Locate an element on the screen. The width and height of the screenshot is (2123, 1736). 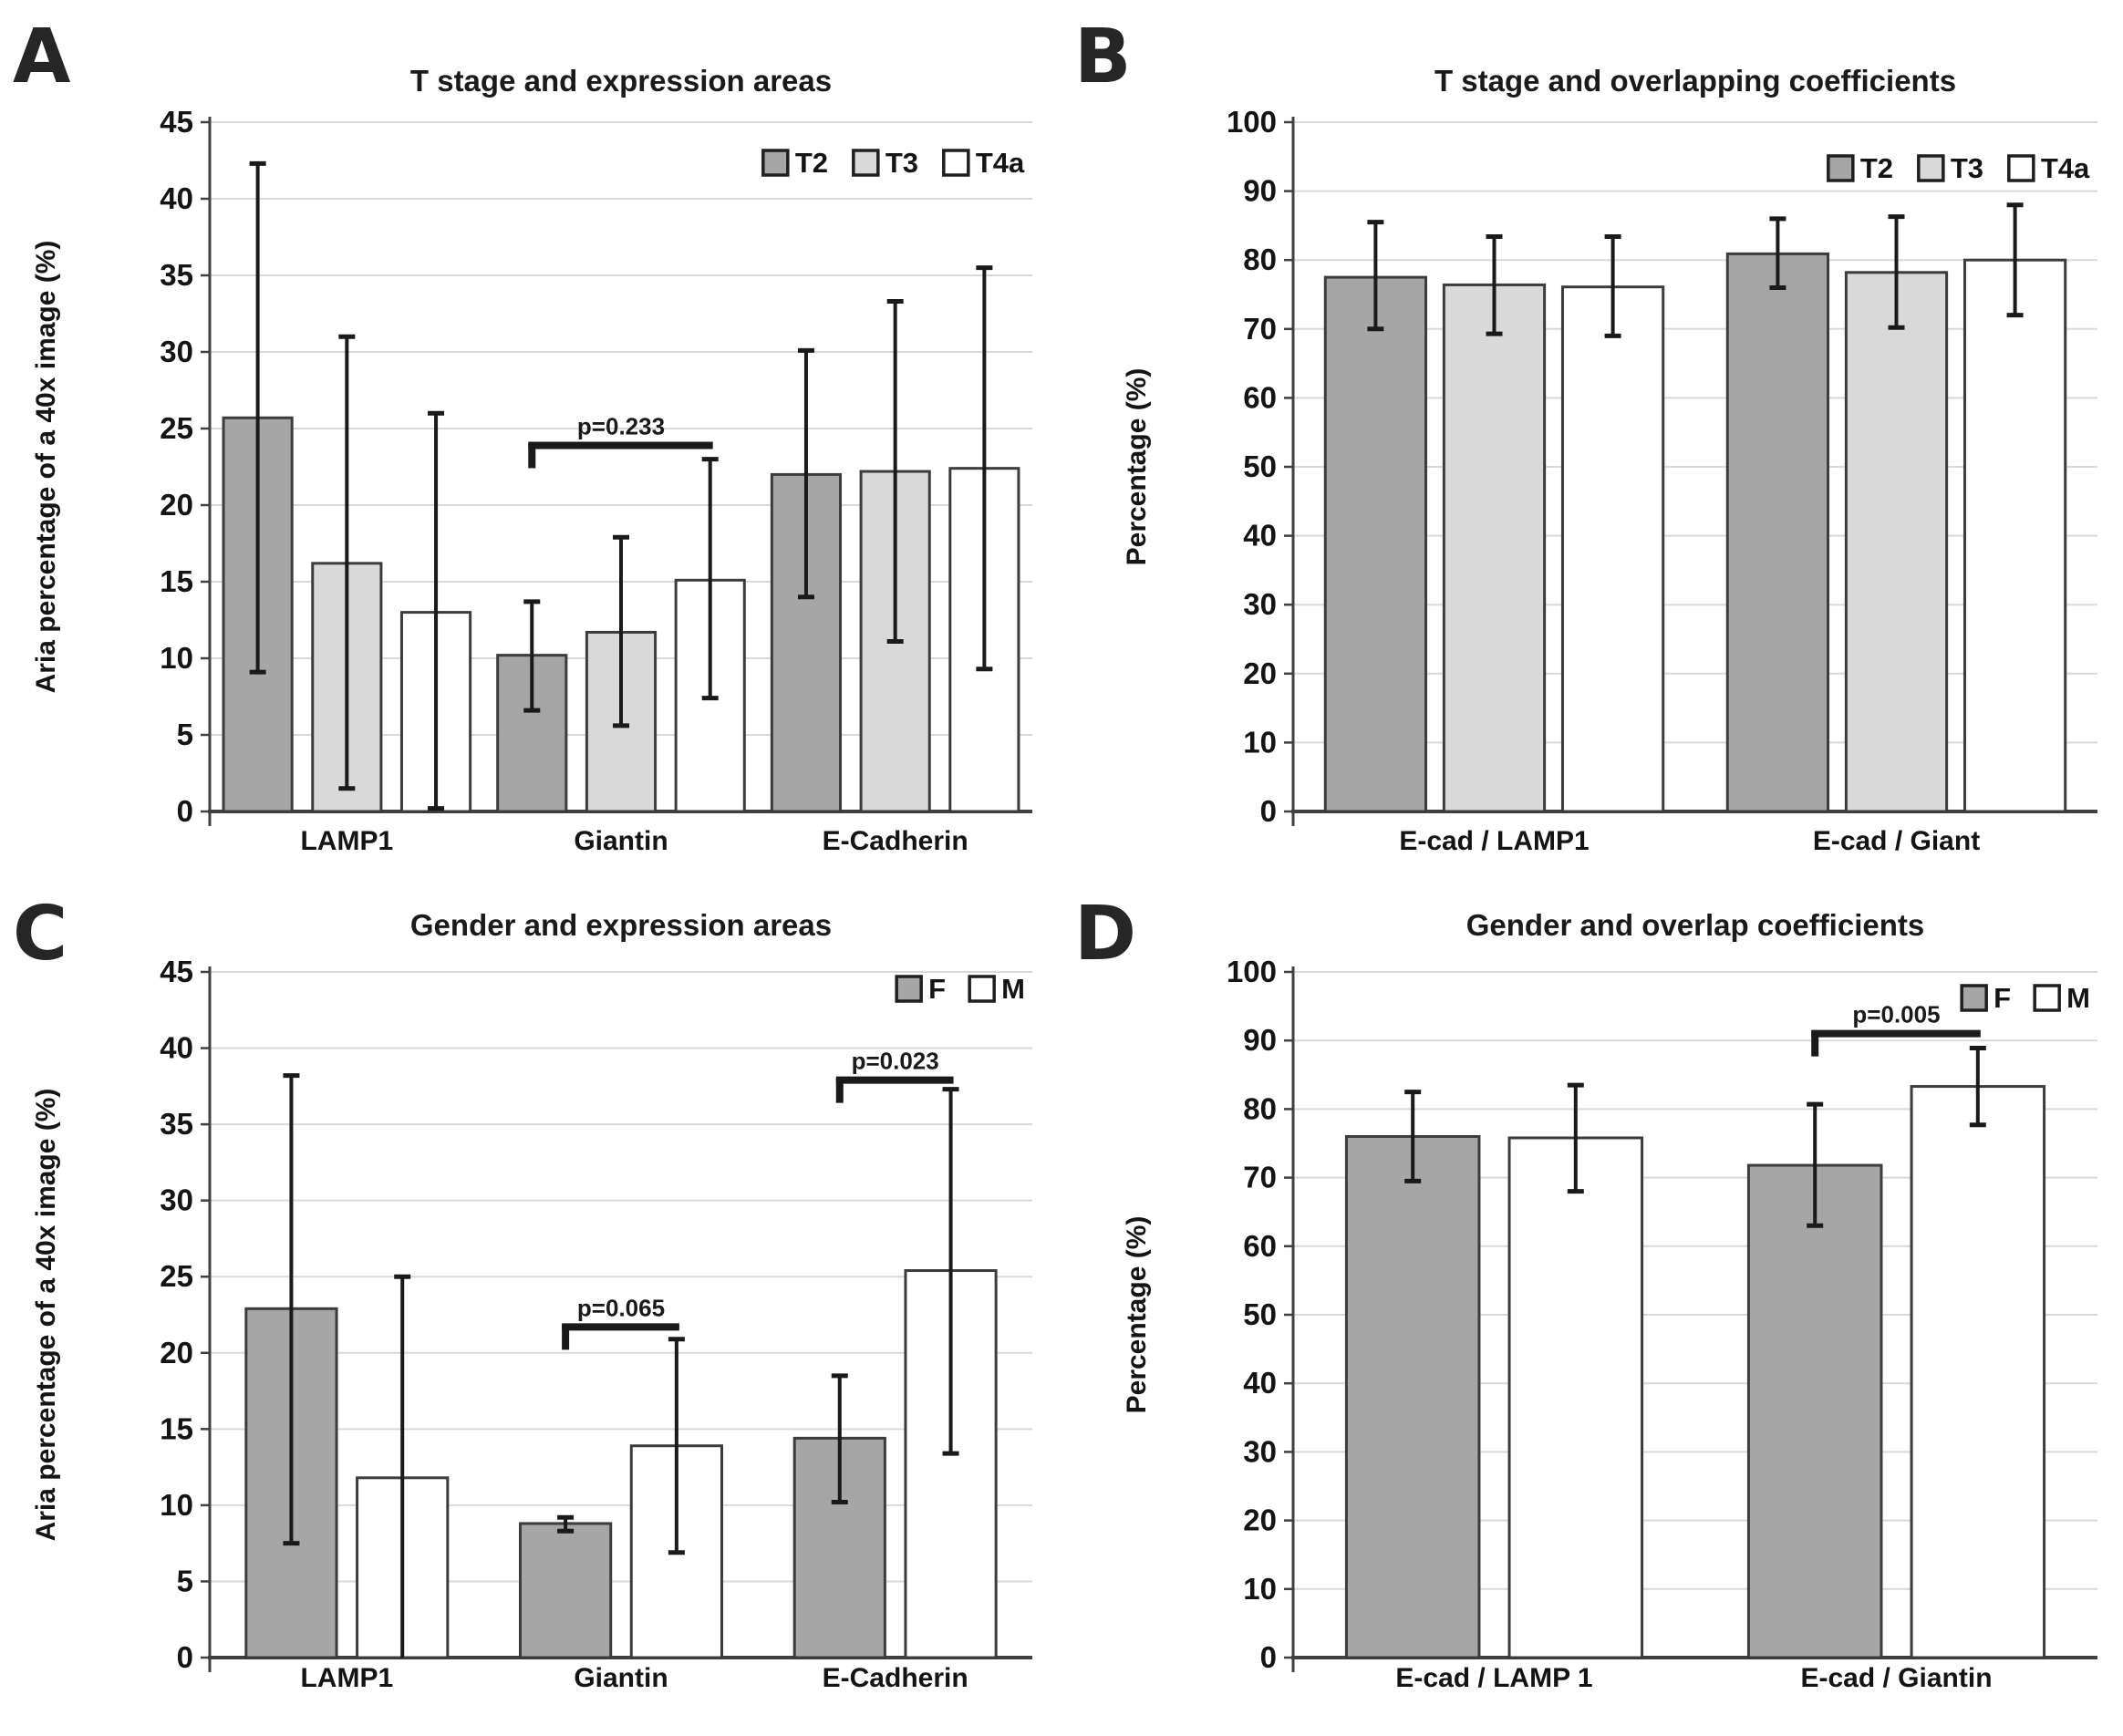
bar-T3-E-cad / Giant is located at coordinates (1896, 542).